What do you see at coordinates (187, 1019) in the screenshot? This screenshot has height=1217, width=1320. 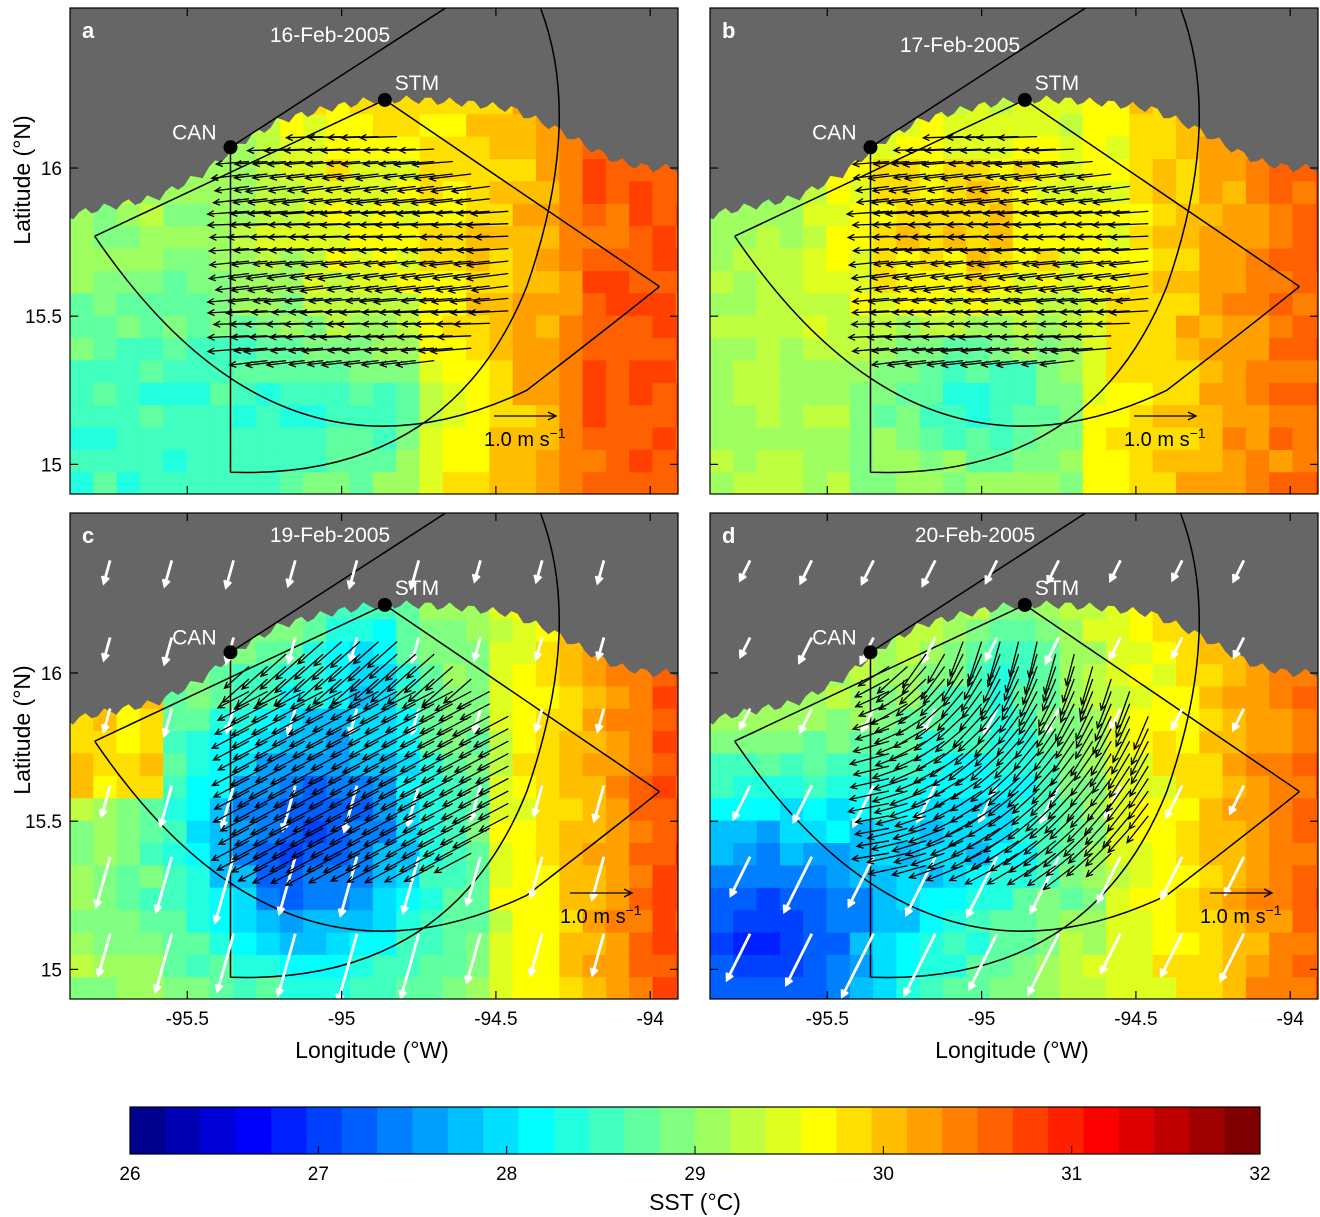 I see `x-tick-label: -95.5` at bounding box center [187, 1019].